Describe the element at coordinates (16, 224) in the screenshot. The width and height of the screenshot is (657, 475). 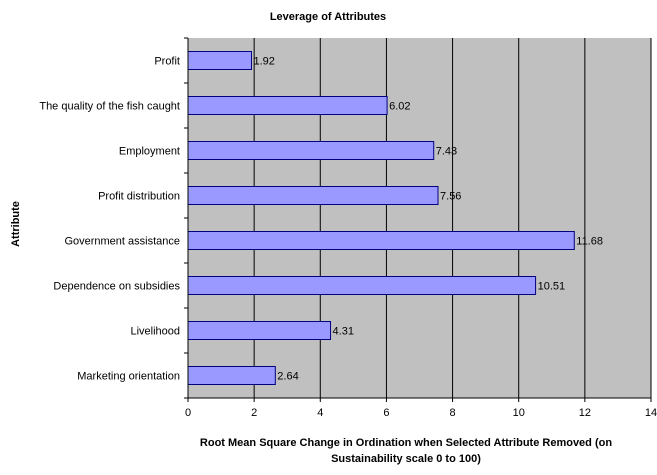
I see `y-axis-label: Attribute` at that location.